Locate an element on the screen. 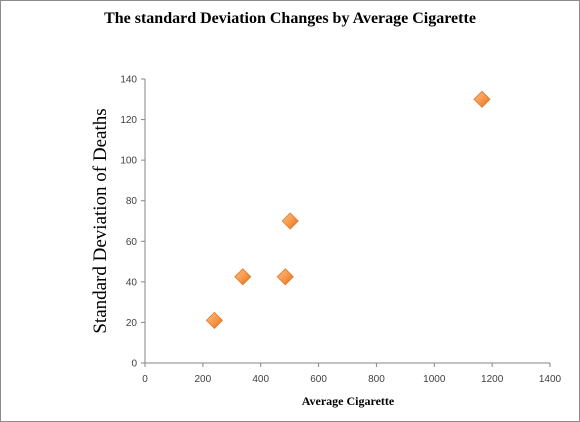  y-tick-label: 100 is located at coordinates (128, 161).